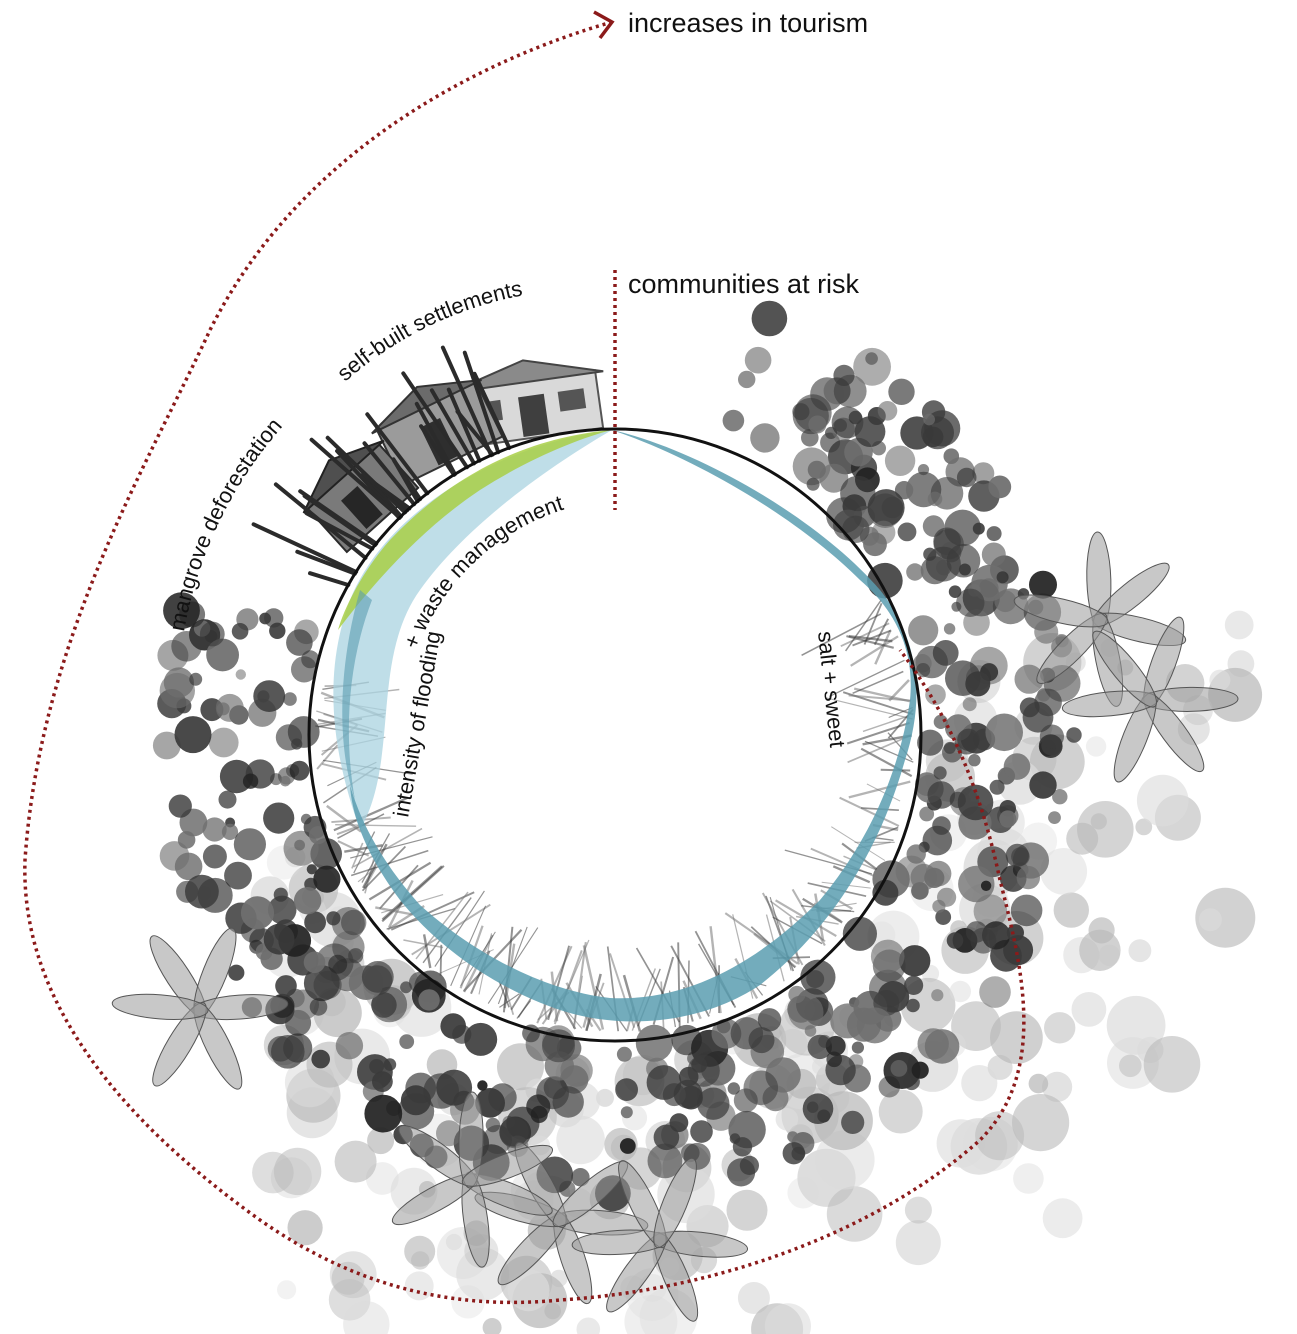 The image size is (1297, 1334). What do you see at coordinates (744, 284) in the screenshot?
I see `label-communities-at-risk: communities at risk` at bounding box center [744, 284].